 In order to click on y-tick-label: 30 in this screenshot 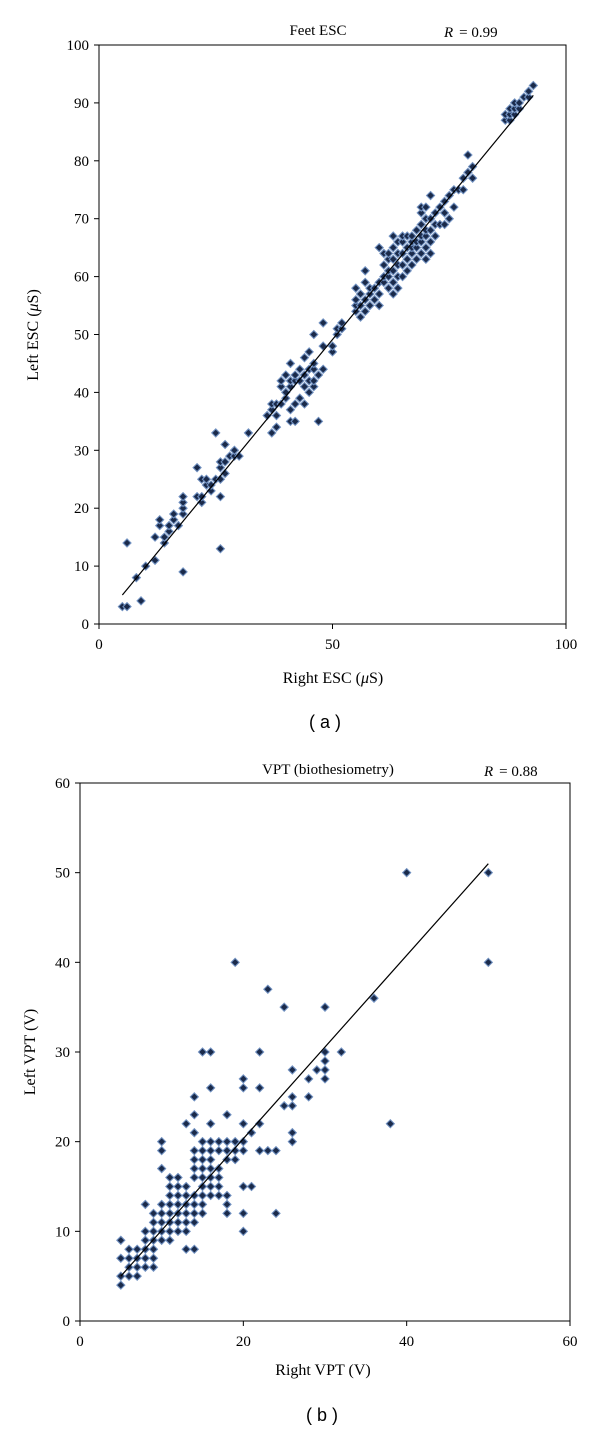, I will do `click(81, 451)`.